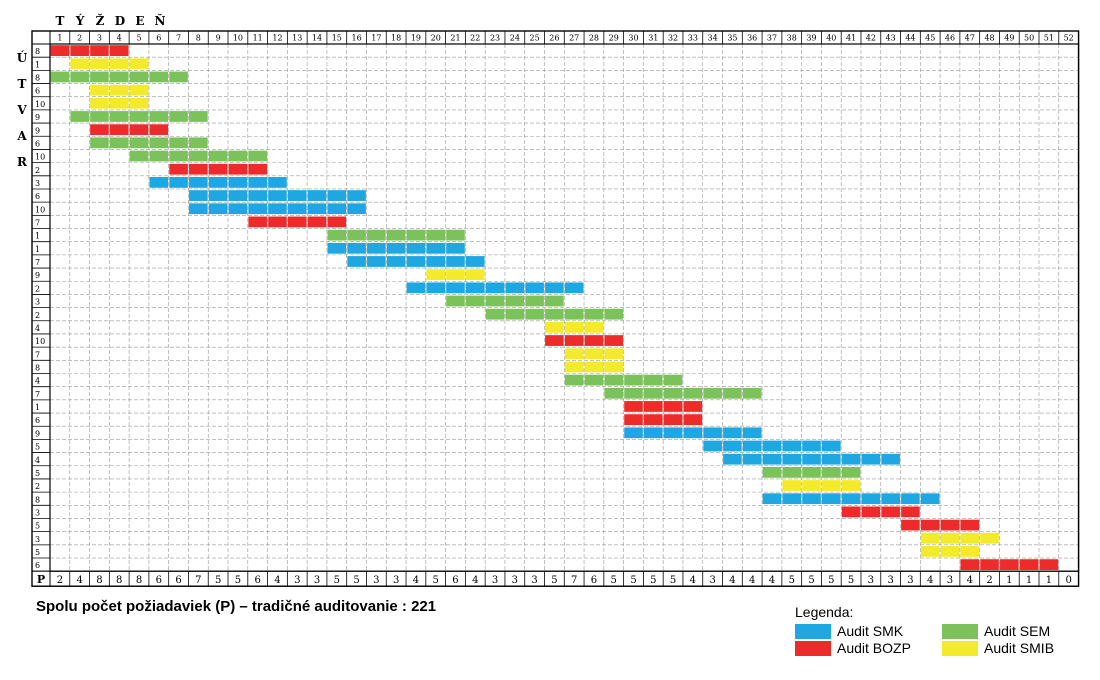 The image size is (1100, 680). Describe the element at coordinates (475, 38) in the screenshot. I see `week-number-label: 22` at that location.